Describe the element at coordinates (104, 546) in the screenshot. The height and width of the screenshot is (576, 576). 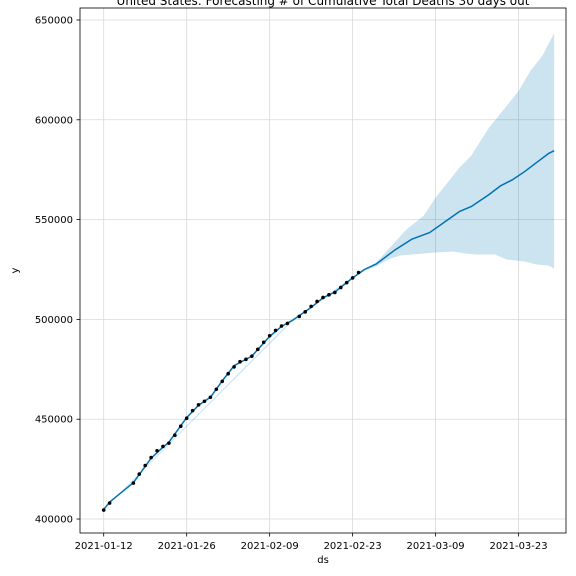
I see `x-tick-label: 2021-01-12` at that location.